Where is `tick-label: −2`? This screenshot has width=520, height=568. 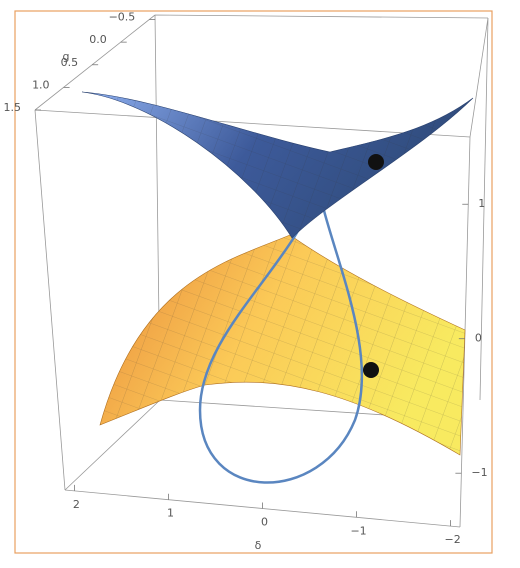 tick-label: −2 is located at coordinates (452, 539).